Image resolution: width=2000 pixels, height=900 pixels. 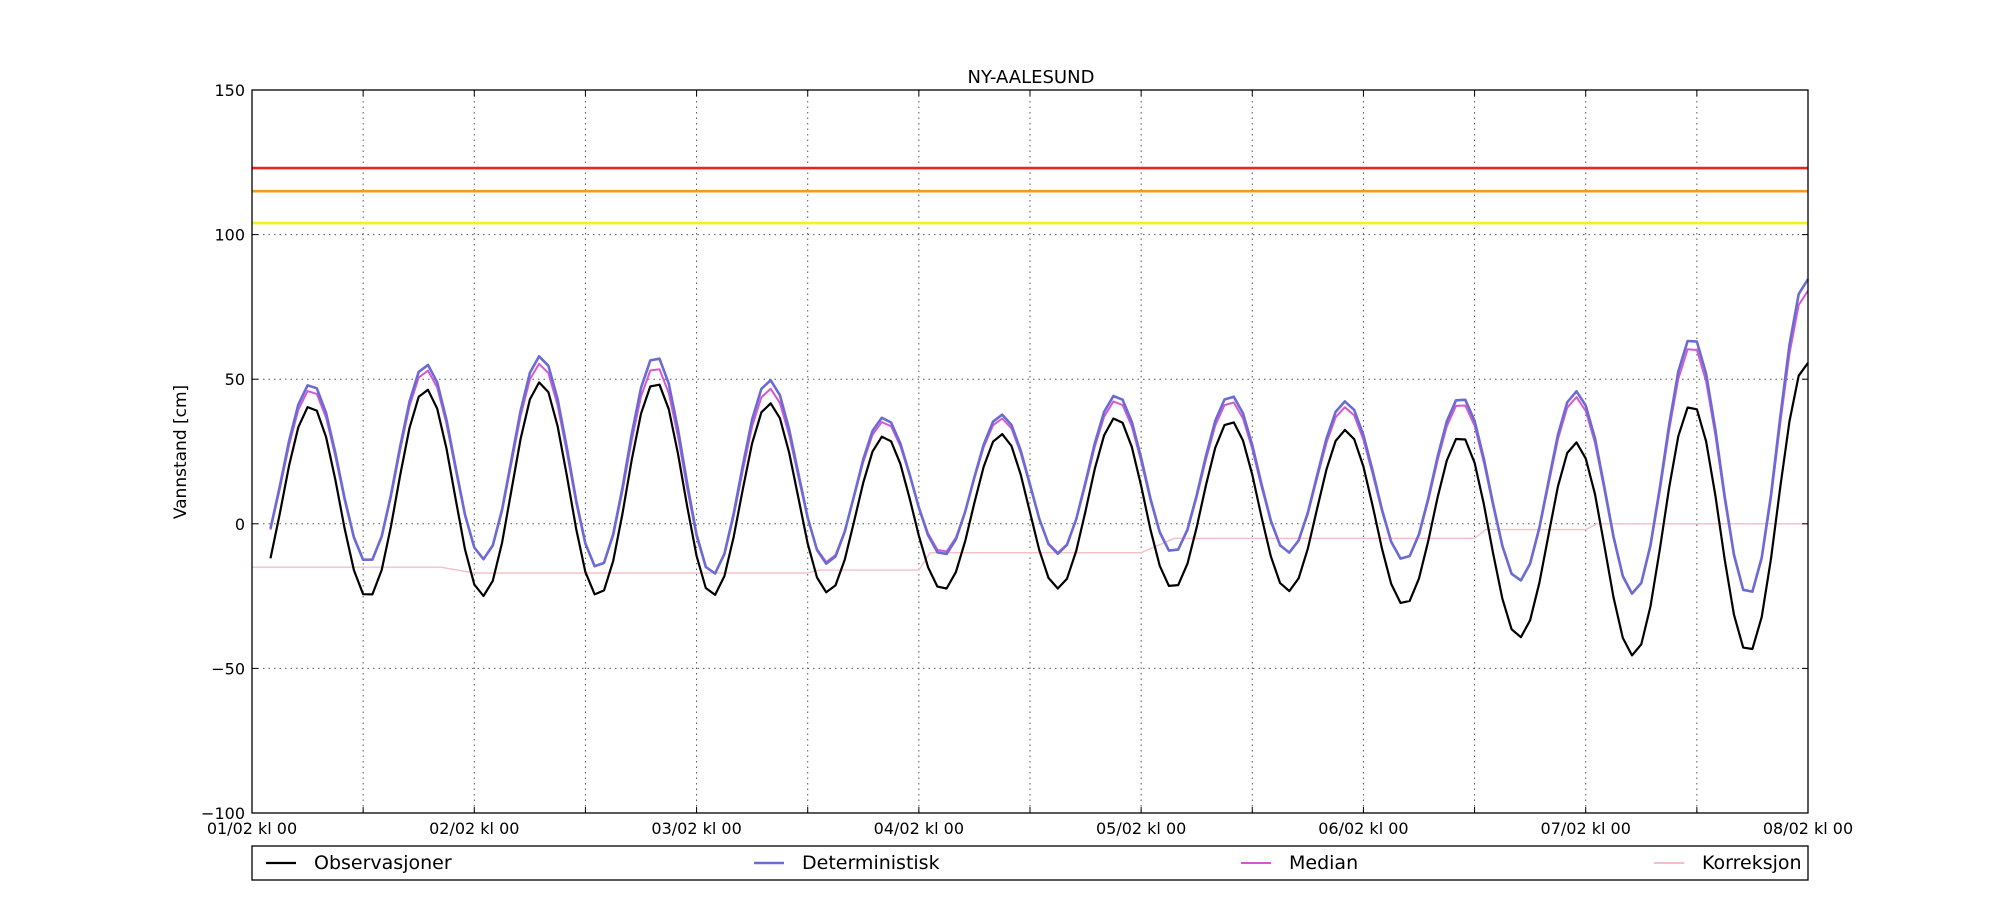 What do you see at coordinates (383, 863) in the screenshot?
I see `legend-label: Observasjoner` at bounding box center [383, 863].